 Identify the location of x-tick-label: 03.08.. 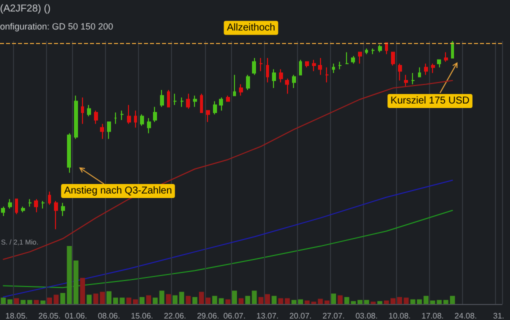
(366, 316).